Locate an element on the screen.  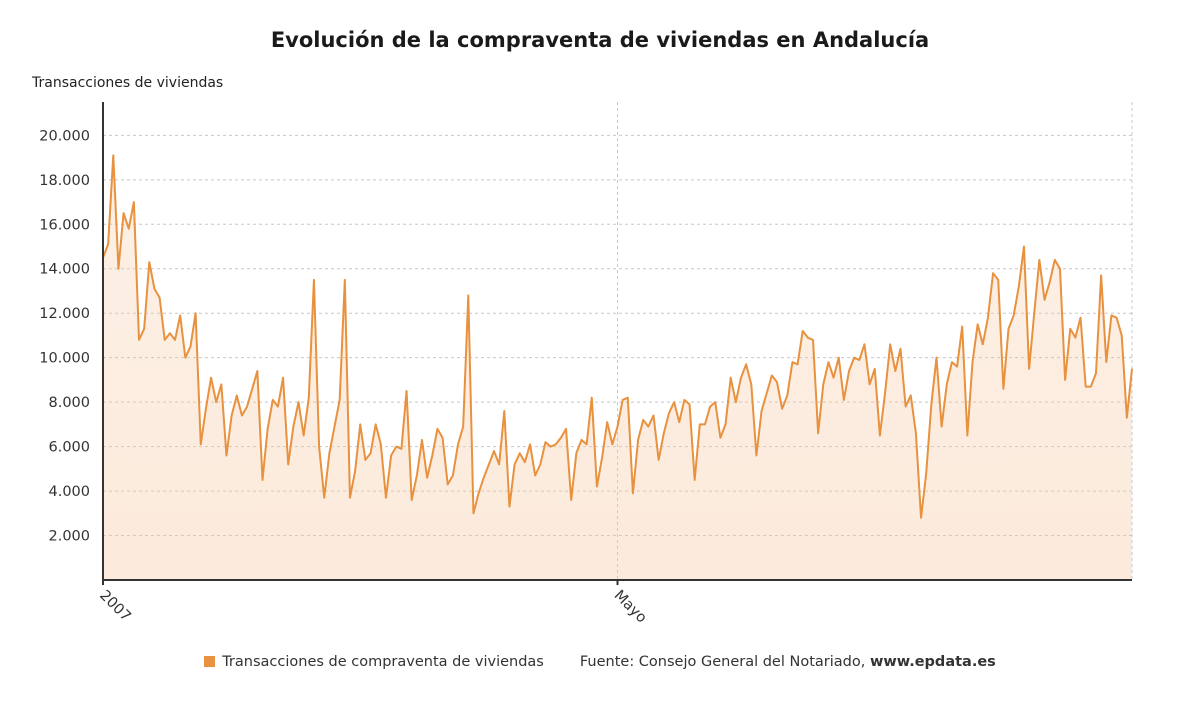
source-site: www.epdata.es is located at coordinates (932, 662).